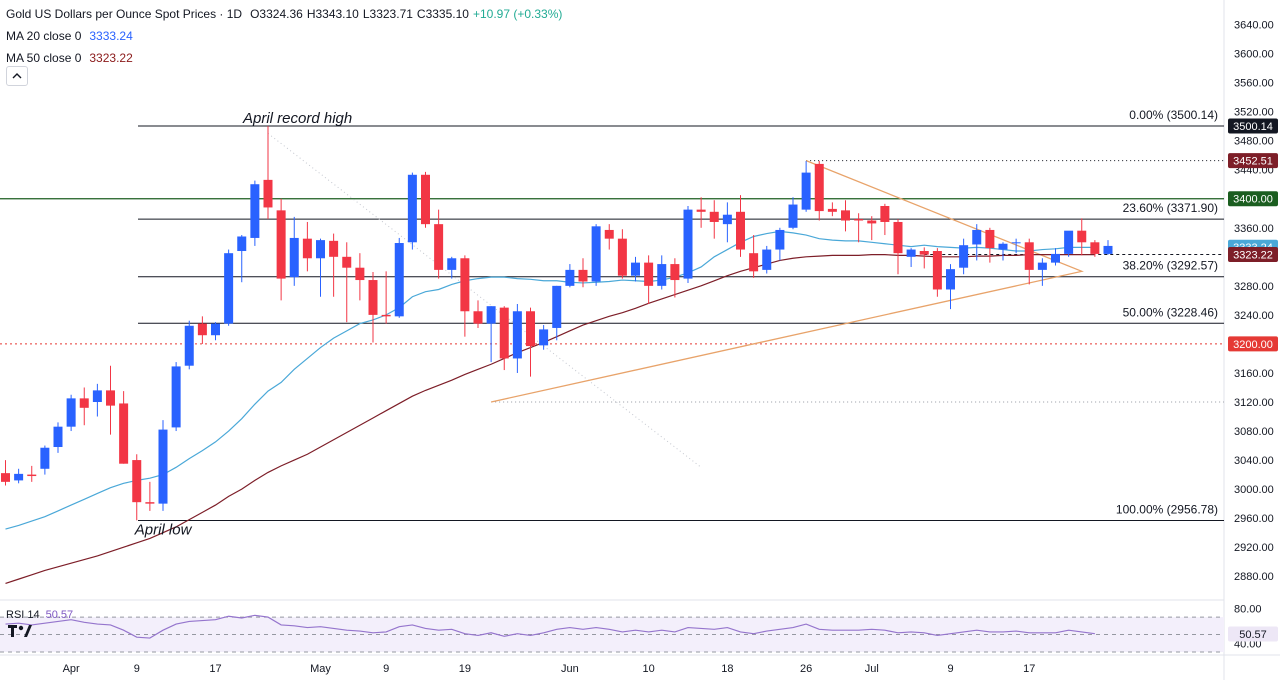 Image resolution: width=1280 pixels, height=680 pixels. I want to click on price-tag-label: 3323.22, so click(1253, 255).